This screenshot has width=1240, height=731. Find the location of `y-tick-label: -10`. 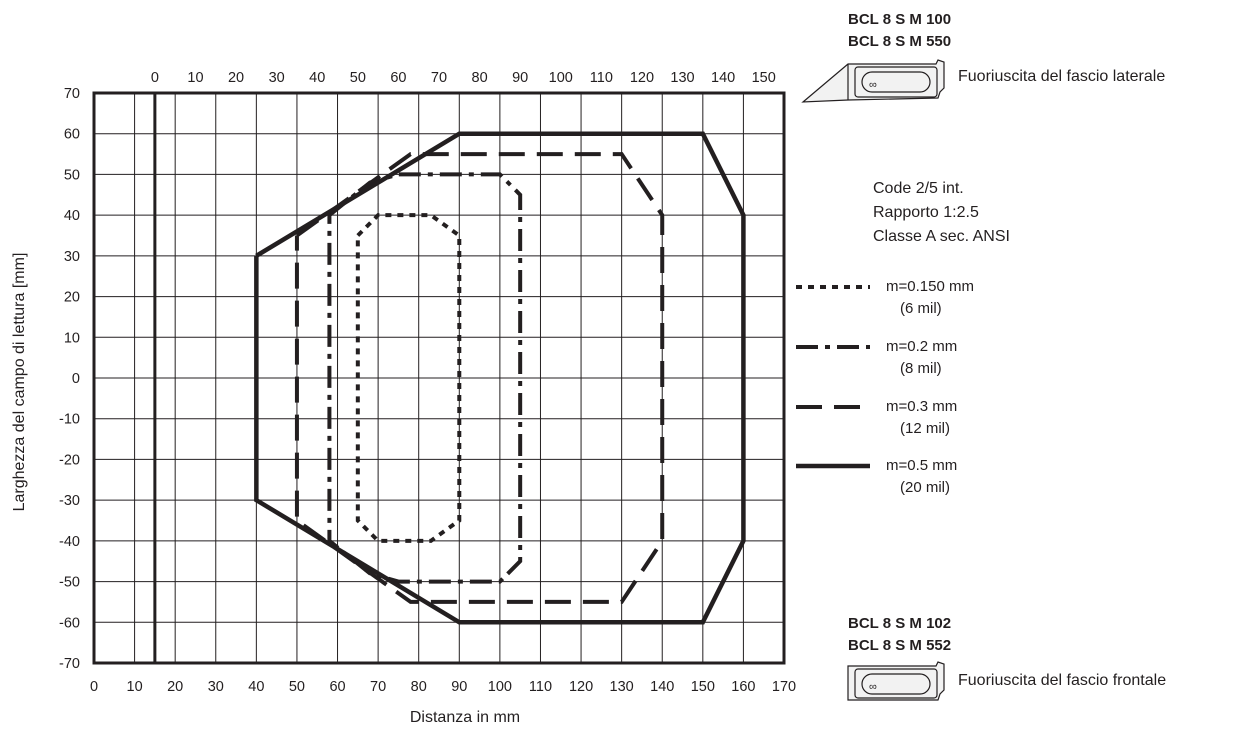

y-tick-label: -10 is located at coordinates (69, 420).